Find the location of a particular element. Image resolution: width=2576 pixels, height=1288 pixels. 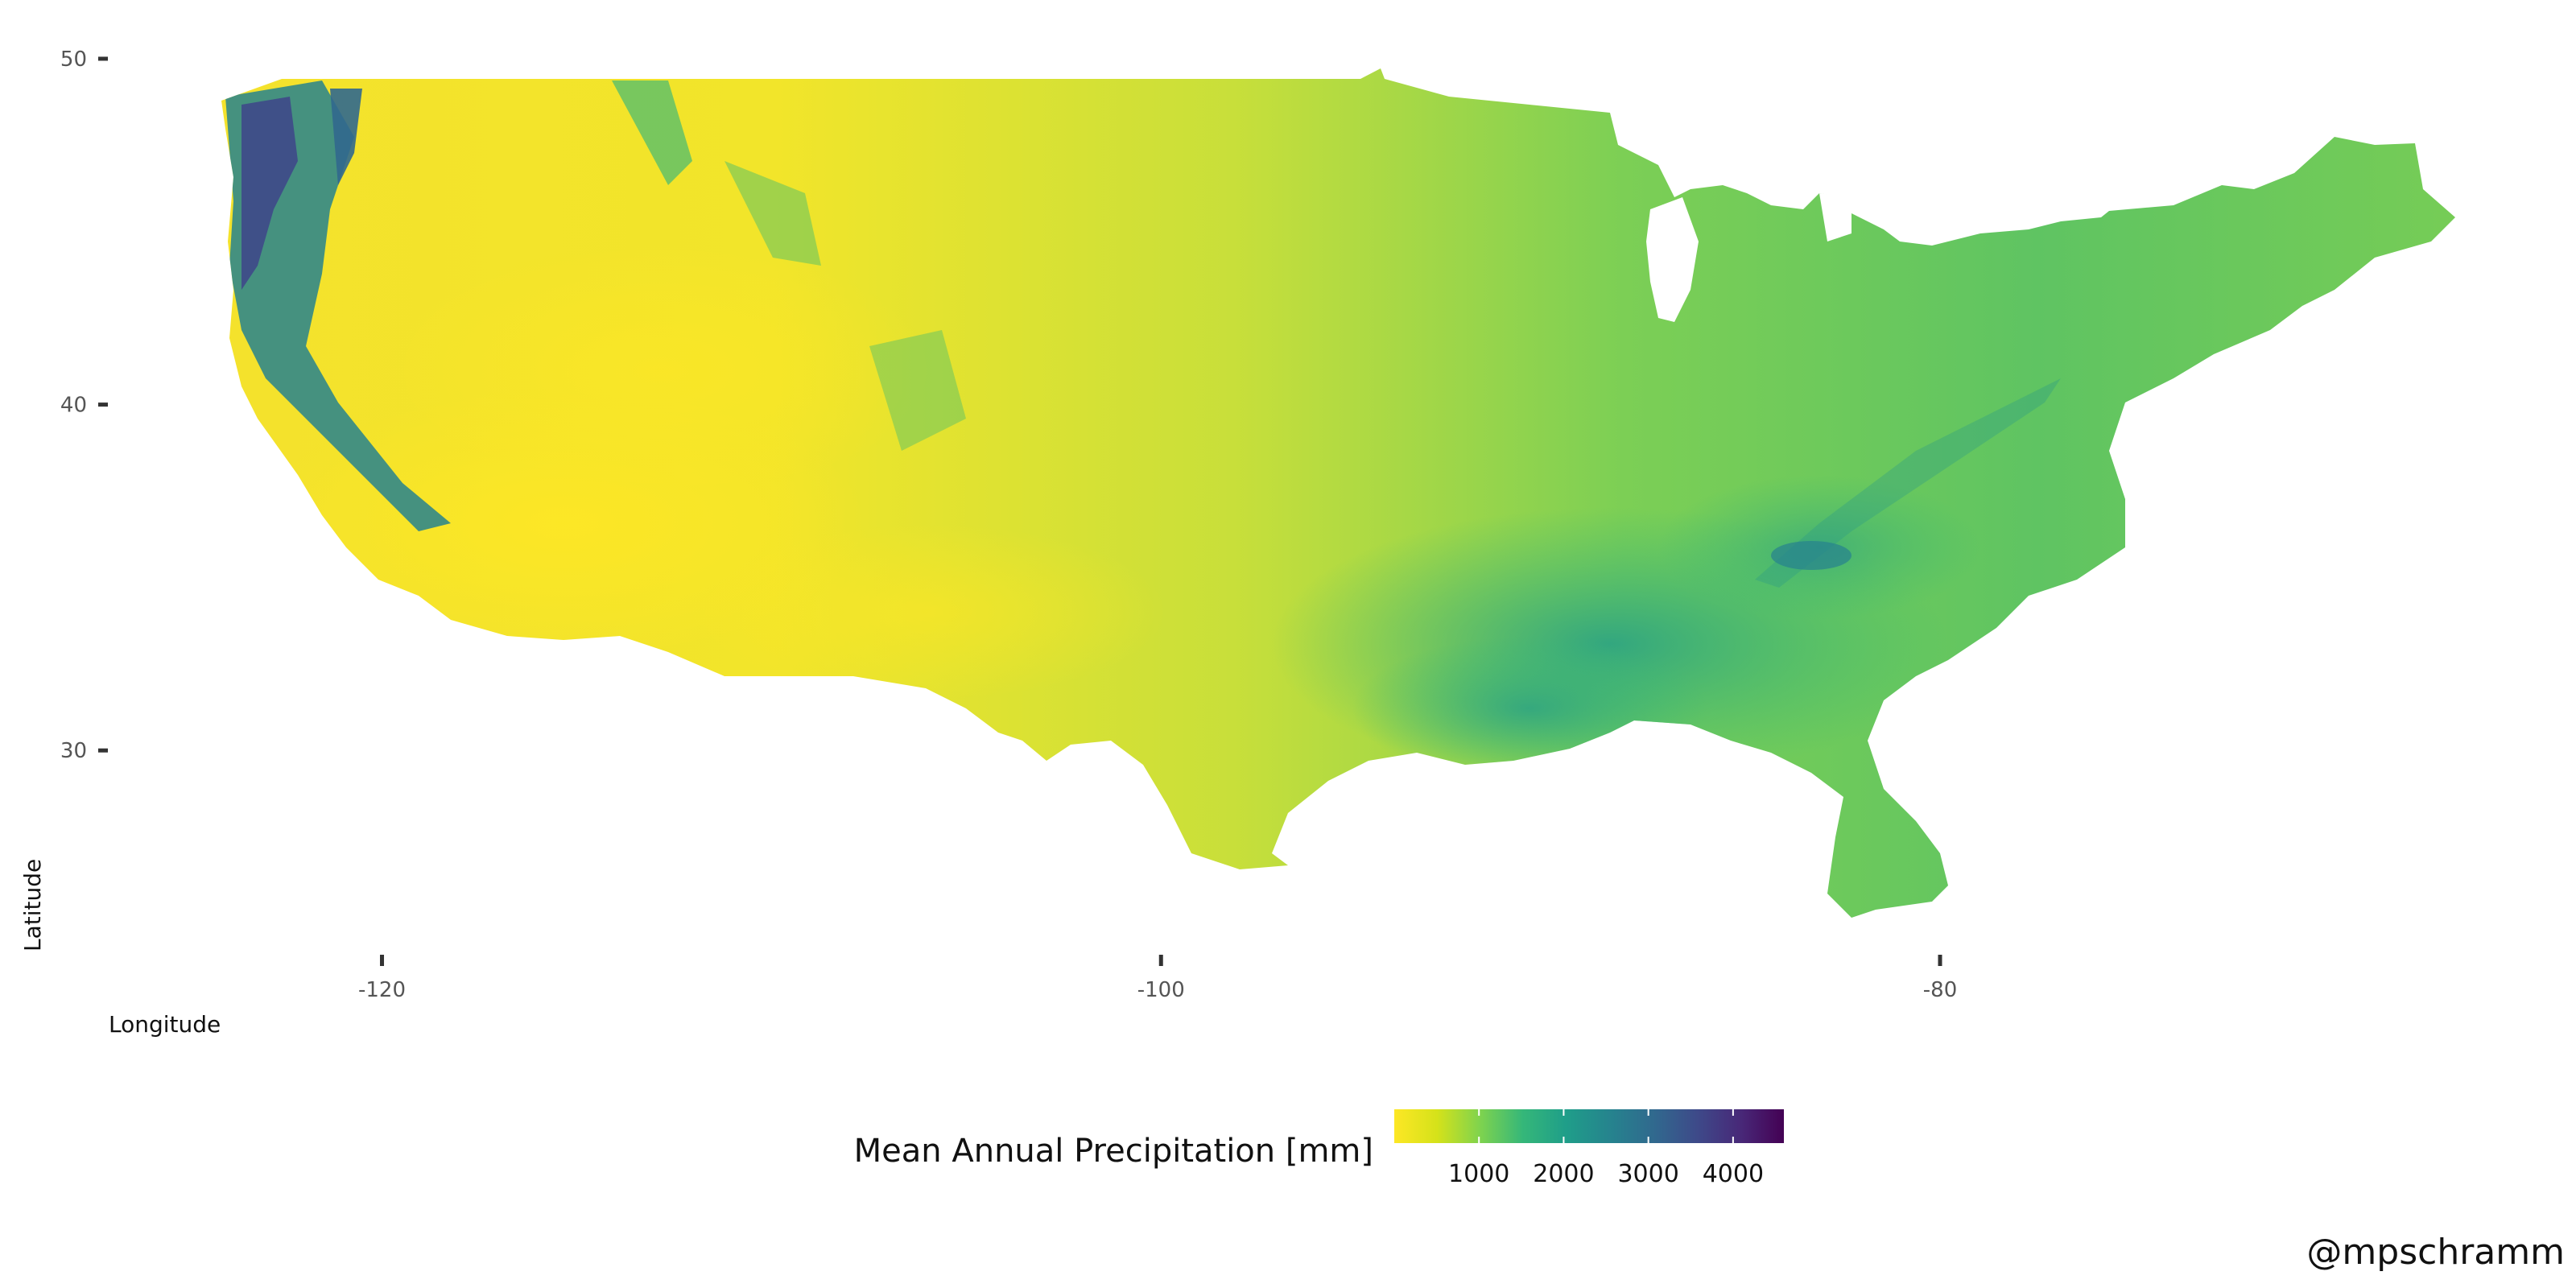

y-axis: 50 40 30 is located at coordinates (84, 405).